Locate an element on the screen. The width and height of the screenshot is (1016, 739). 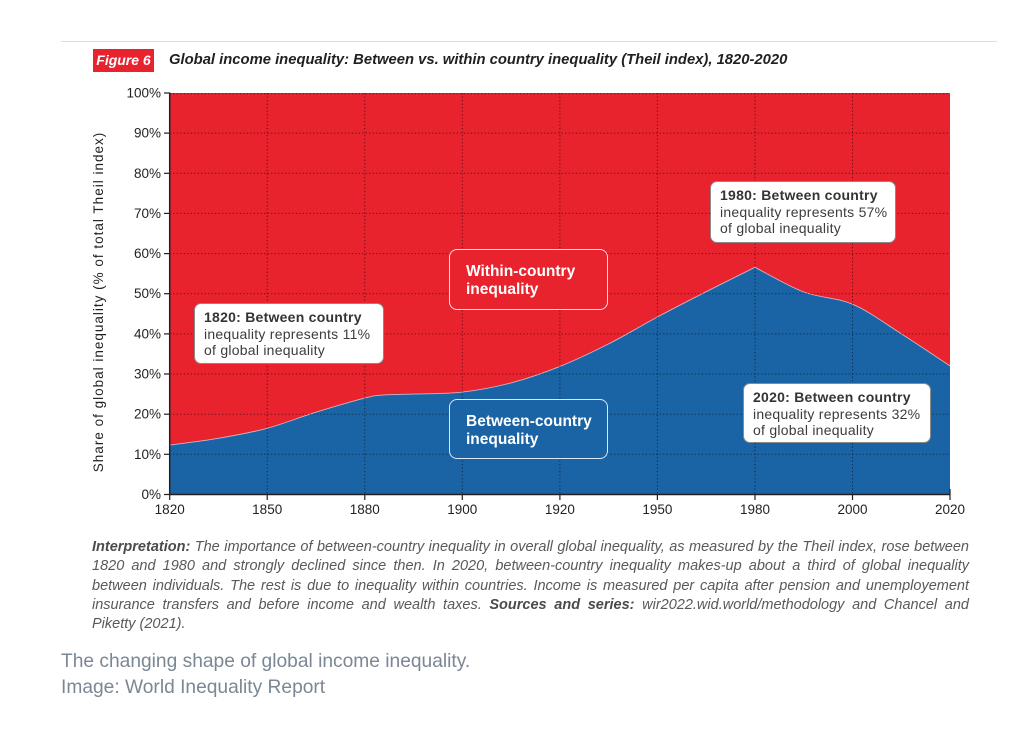
svg-text: 20% is located at coordinates (147, 414).